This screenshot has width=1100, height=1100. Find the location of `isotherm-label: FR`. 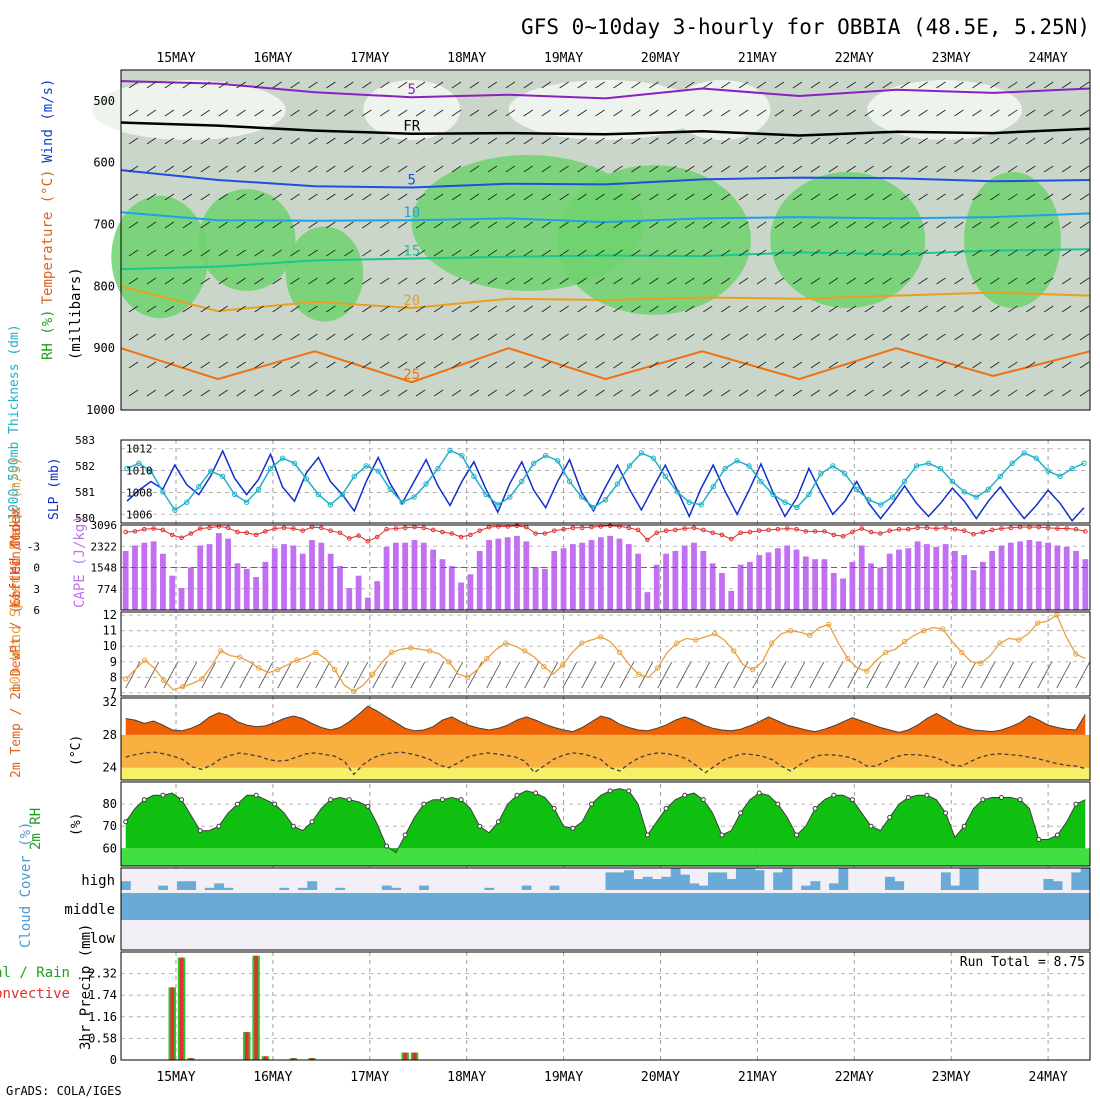

isotherm-label: FR is located at coordinates (411, 127).